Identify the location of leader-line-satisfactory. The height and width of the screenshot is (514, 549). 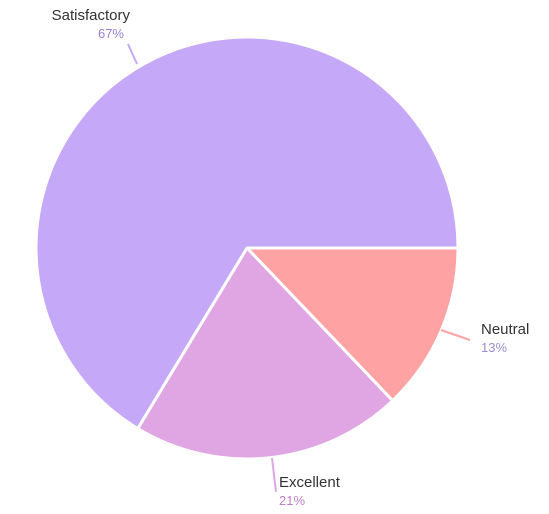
(132, 54).